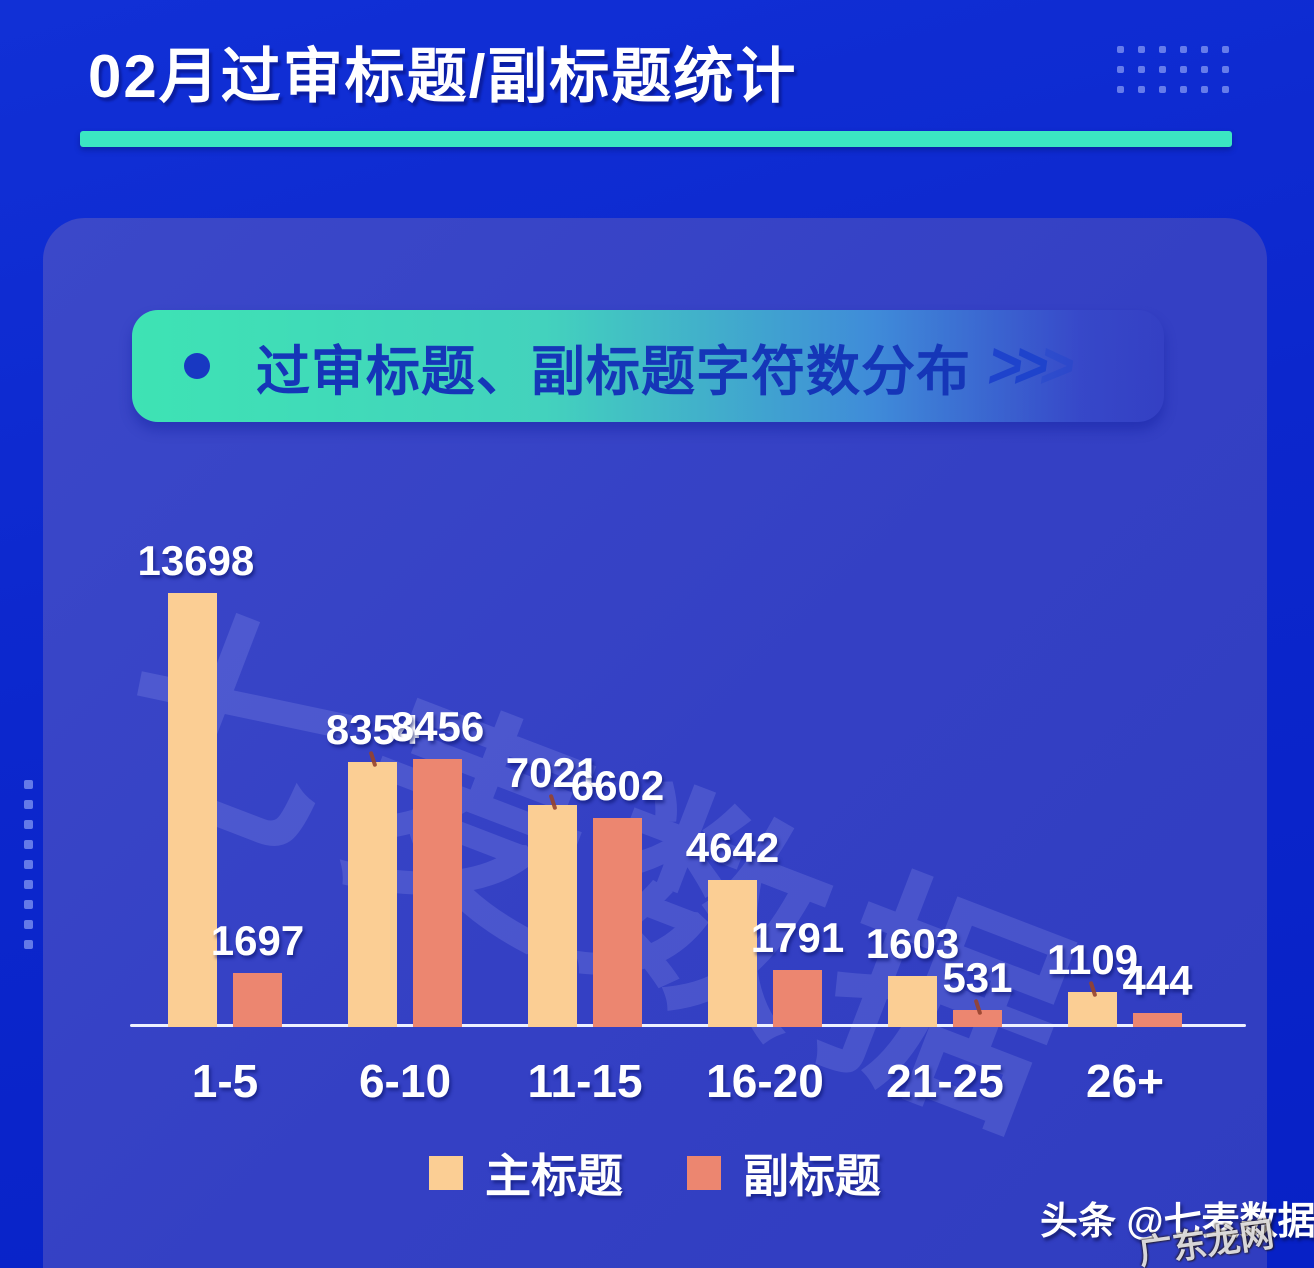 The image size is (1314, 1268). What do you see at coordinates (812, 1176) in the screenshot?
I see `legend-label-副标题: 副标题` at bounding box center [812, 1176].